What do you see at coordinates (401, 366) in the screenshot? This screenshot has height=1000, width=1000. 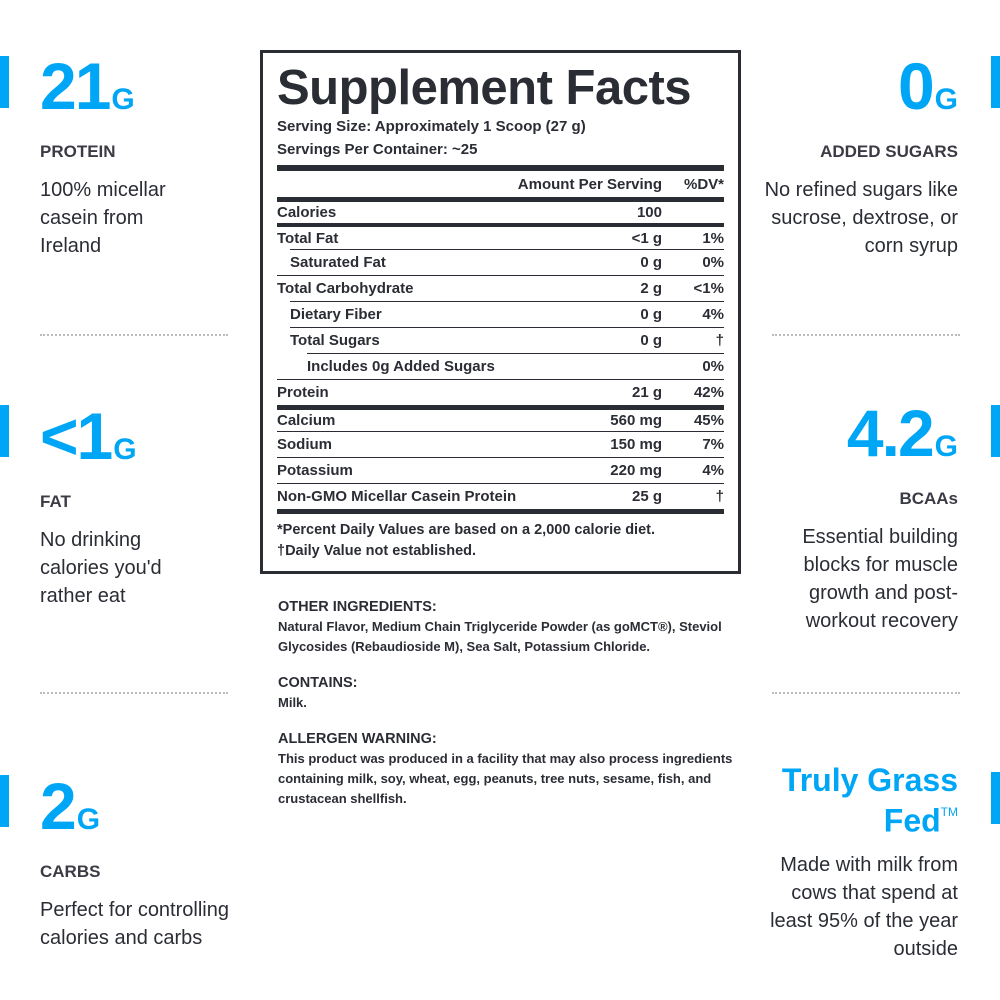 I see `nutrient-name: Includes 0g Added Sugars` at bounding box center [401, 366].